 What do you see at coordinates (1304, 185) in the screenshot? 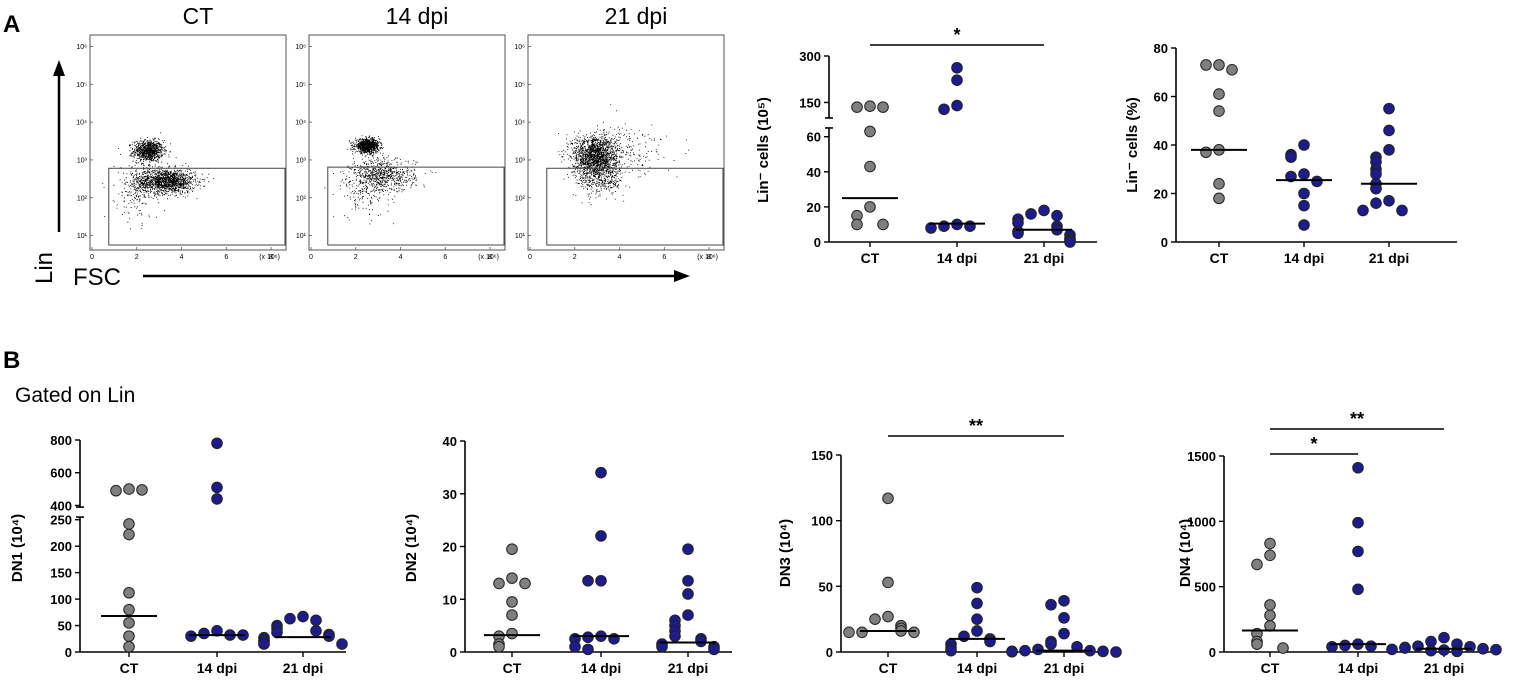
I see `series-14-dpi` at bounding box center [1304, 185].